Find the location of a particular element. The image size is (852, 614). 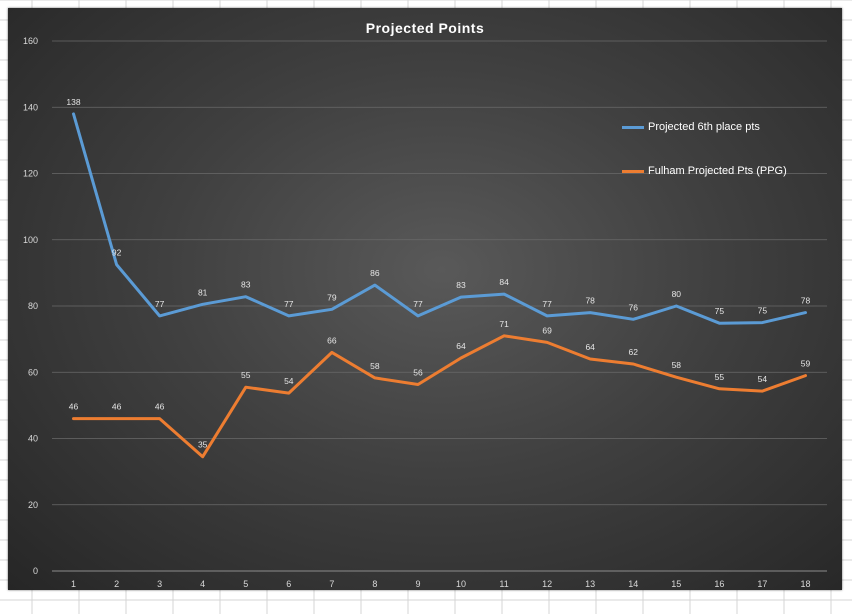

y-tick-label: 40 is located at coordinates (33, 439).